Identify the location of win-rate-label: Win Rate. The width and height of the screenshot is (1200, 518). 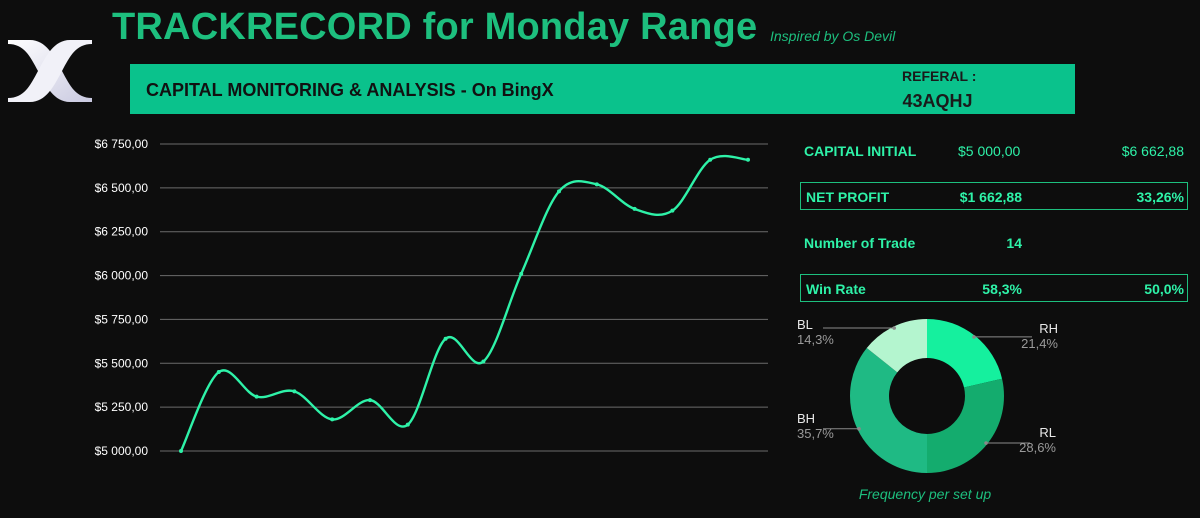
(836, 289).